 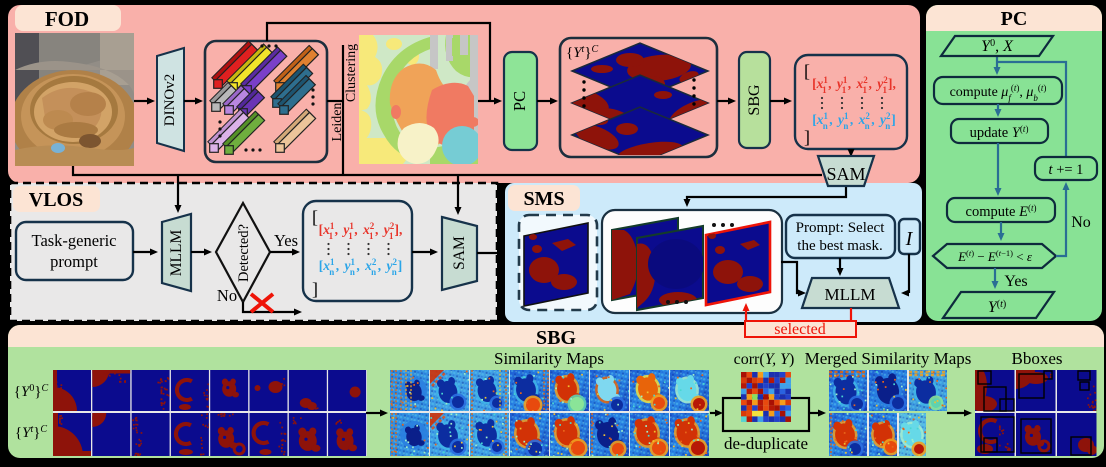 What do you see at coordinates (1037, 358) in the screenshot?
I see `svg-text: Bboxes` at bounding box center [1037, 358].